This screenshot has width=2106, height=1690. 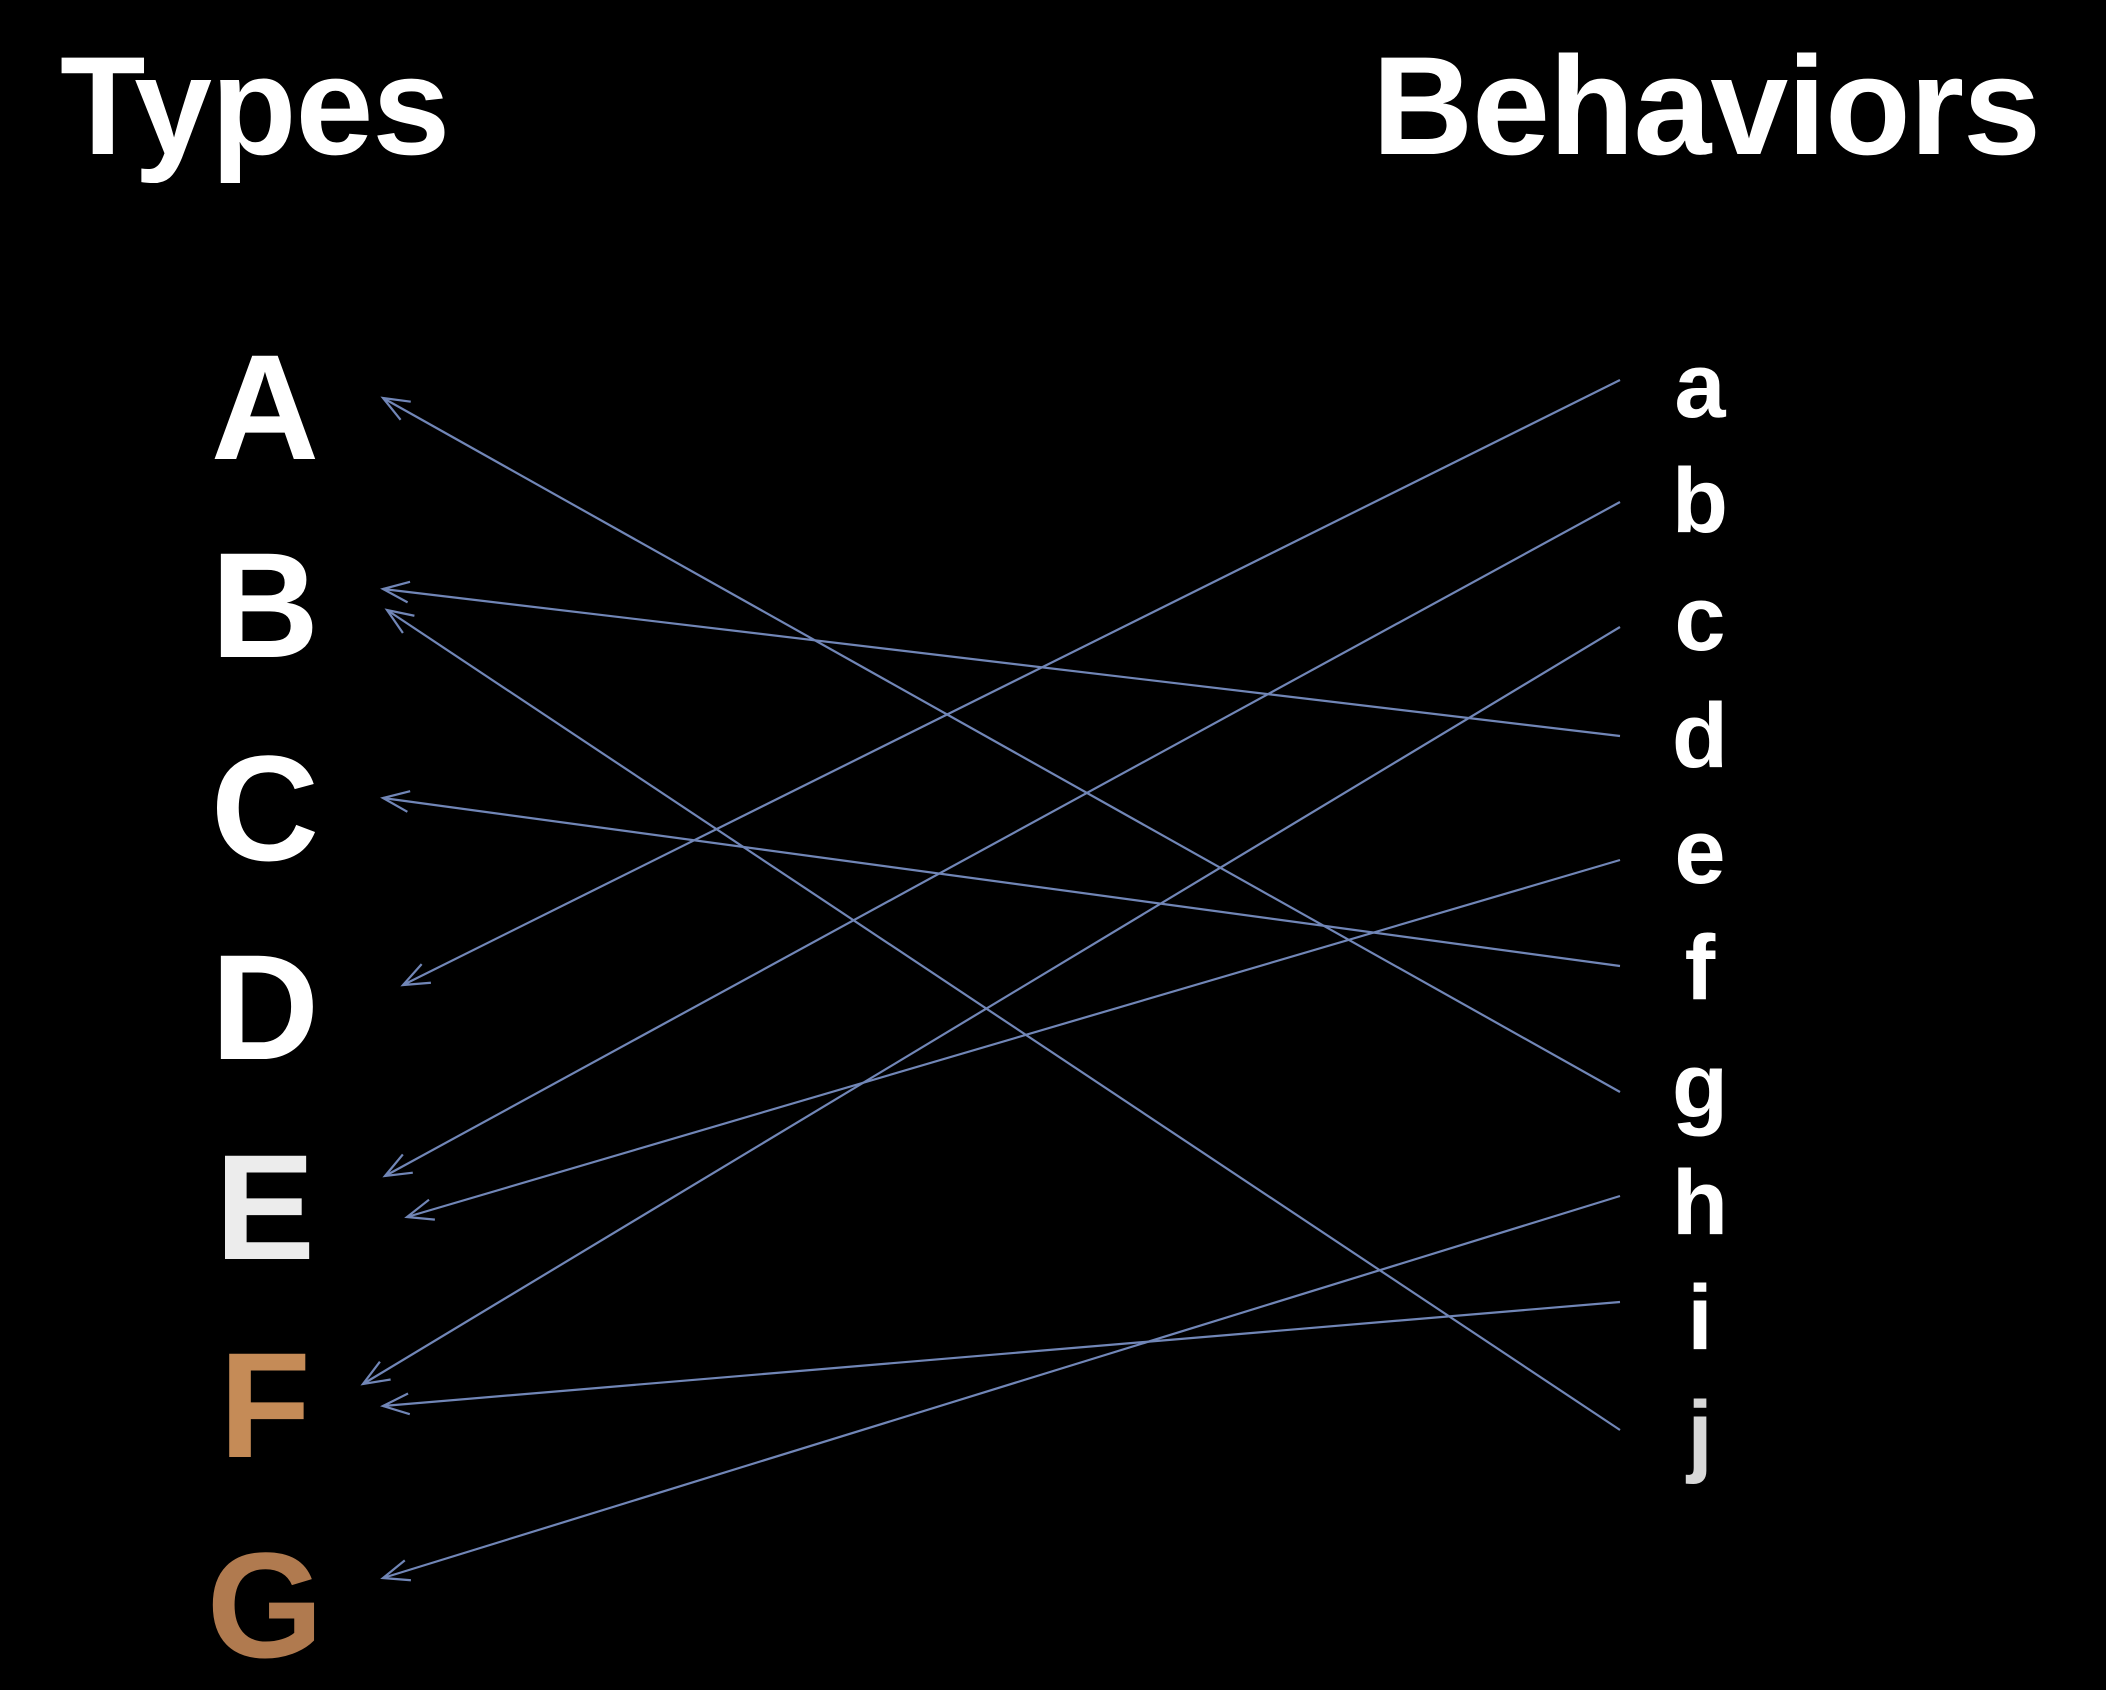 I want to click on arrow-line-e-E, so click(x=1013, y=1038).